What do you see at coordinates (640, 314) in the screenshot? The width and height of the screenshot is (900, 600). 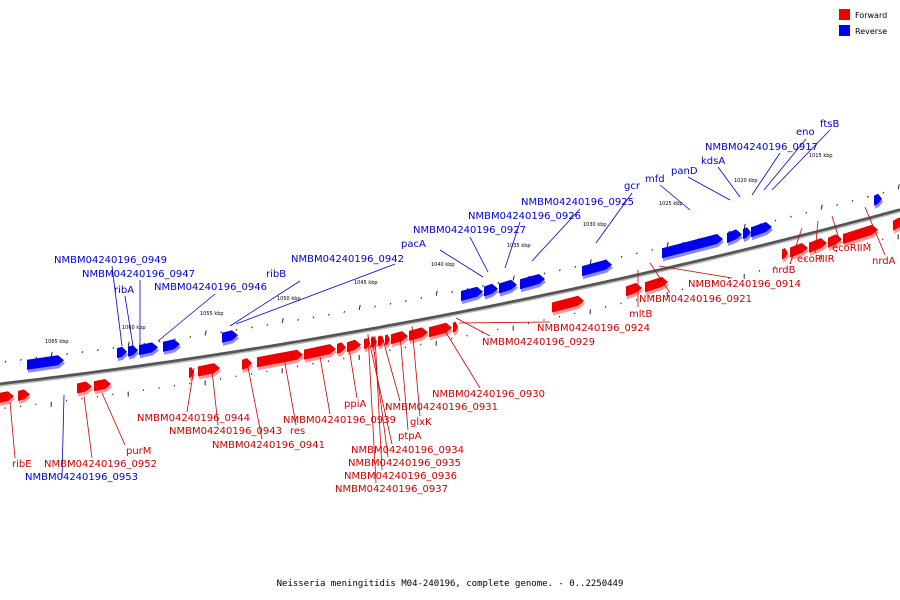 I see `gene-label: mltB` at bounding box center [640, 314].